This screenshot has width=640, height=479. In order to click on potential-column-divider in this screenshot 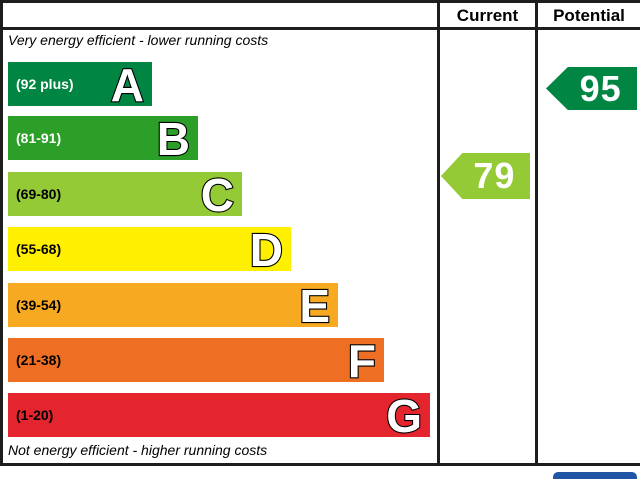, I will do `click(536, 233)`.